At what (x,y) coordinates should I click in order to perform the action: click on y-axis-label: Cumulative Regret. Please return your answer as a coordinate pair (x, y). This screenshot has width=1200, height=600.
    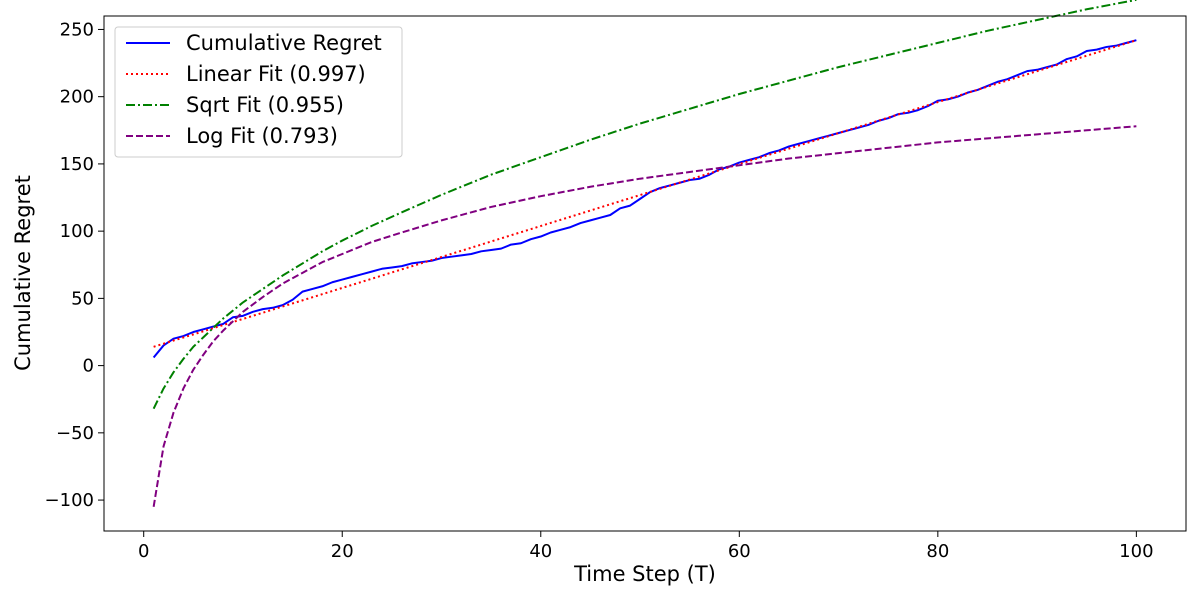
    Looking at the image, I should click on (23, 273).